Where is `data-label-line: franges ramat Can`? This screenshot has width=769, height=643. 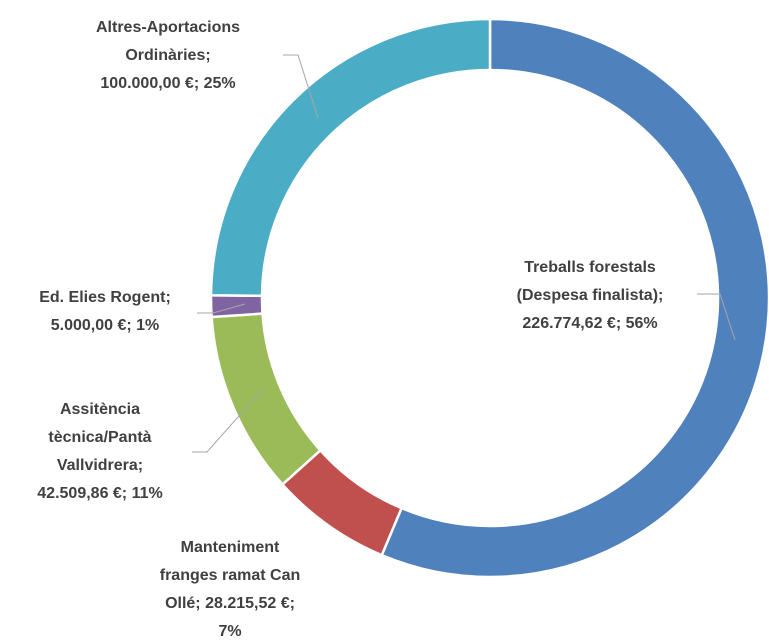 data-label-line: franges ramat Can is located at coordinates (230, 575).